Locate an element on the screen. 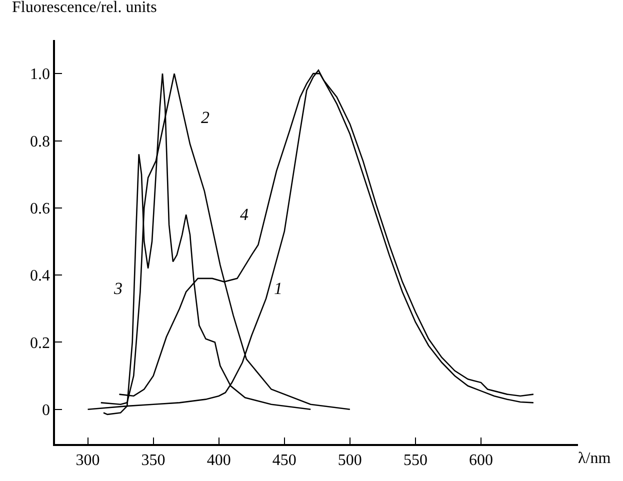  y-tick-label: 0.8 is located at coordinates (40, 141).